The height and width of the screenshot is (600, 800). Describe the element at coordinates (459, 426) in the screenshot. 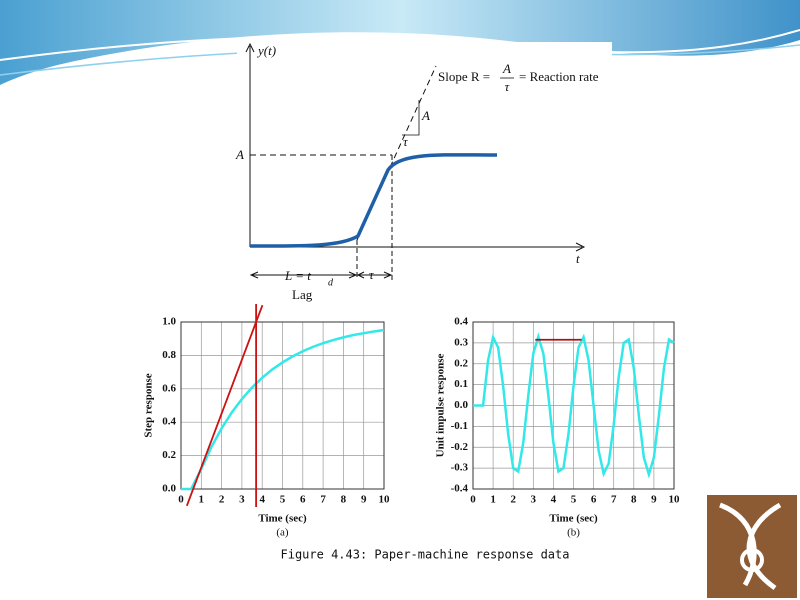

I see `y-tick-label: -0.1` at that location.